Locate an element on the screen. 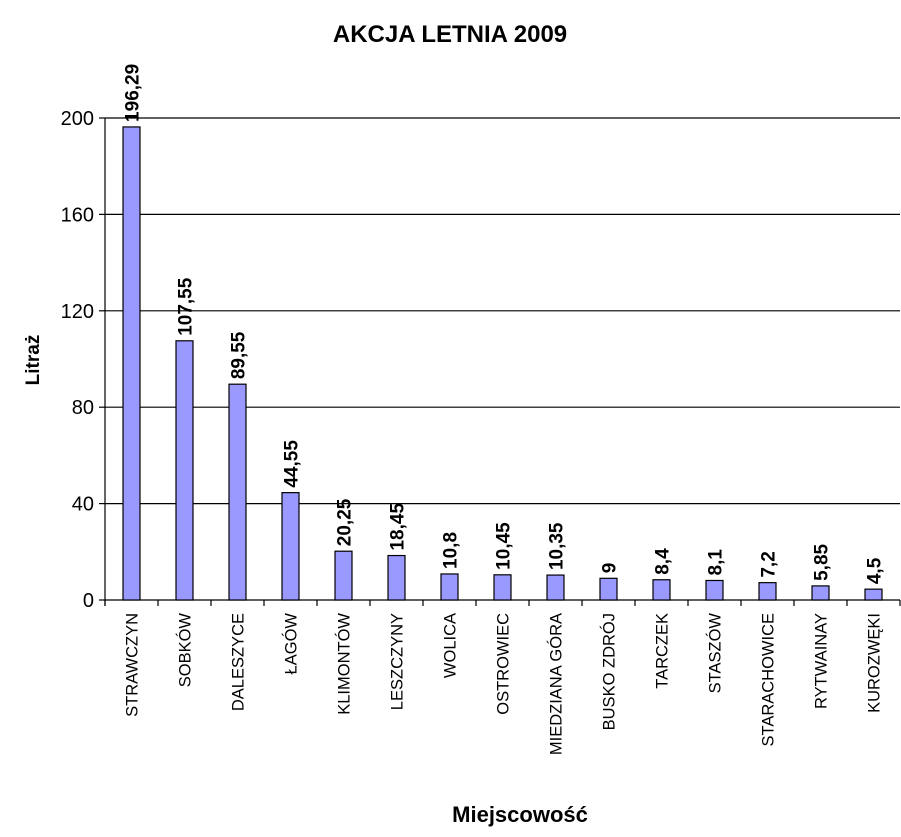  y-axis-label: Litraż is located at coordinates (33, 360).